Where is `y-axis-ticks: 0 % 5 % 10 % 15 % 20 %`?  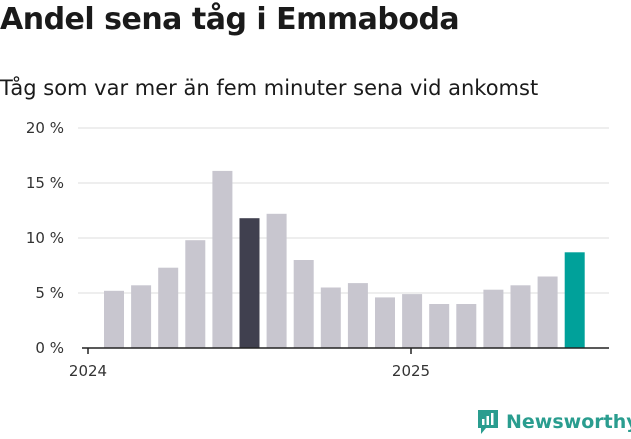
y-axis-ticks: 0 % 5 % 10 % 15 % 20 % is located at coordinates (45, 238).